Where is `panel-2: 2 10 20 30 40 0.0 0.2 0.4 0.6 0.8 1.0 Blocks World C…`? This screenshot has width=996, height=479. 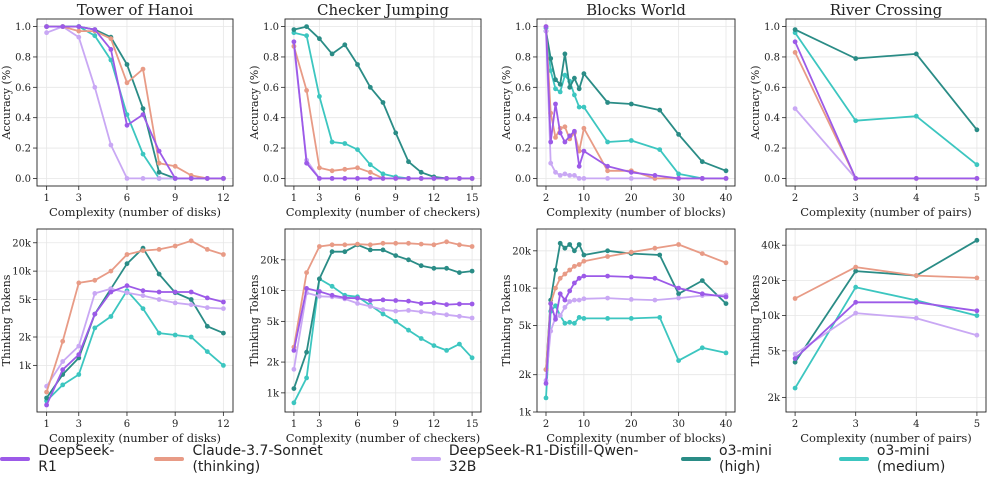 panel-2: 2 10 20 30 40 0.0 0.2 0.4 0.6 0.8 1.0 Blocks World C… is located at coordinates (618, 110).